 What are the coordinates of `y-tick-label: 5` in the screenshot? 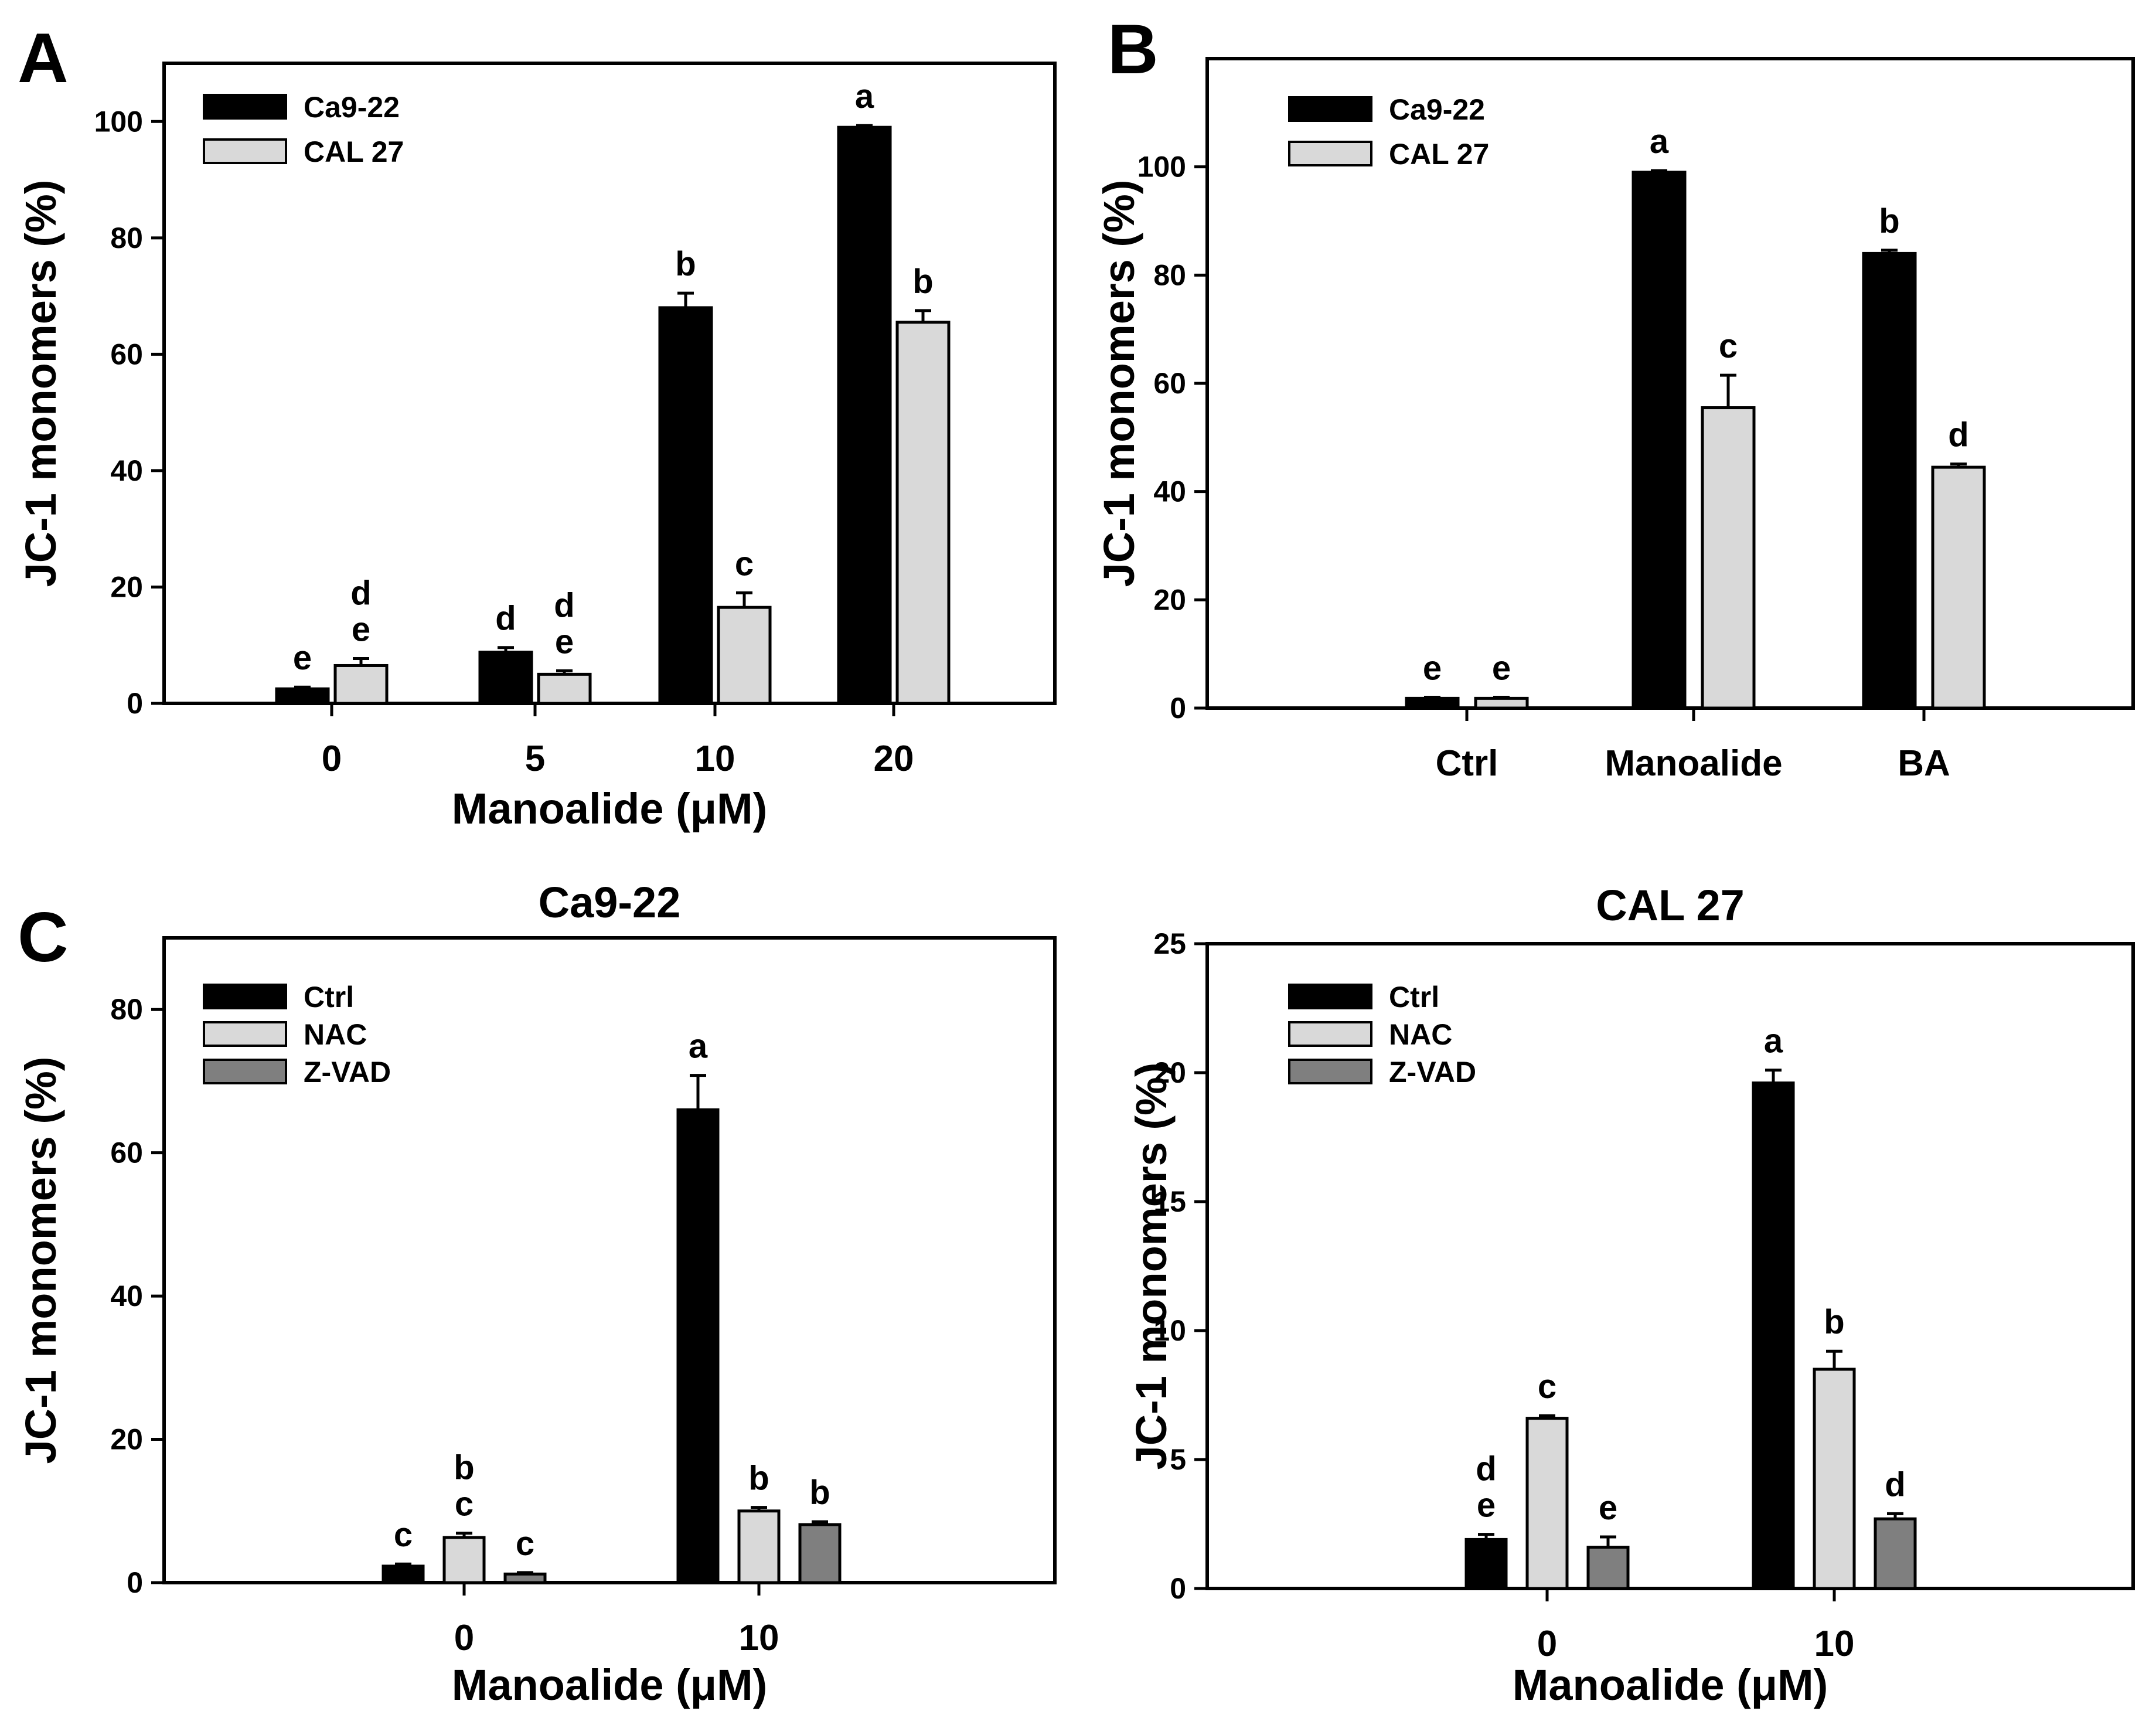 It's located at (1178, 1459).